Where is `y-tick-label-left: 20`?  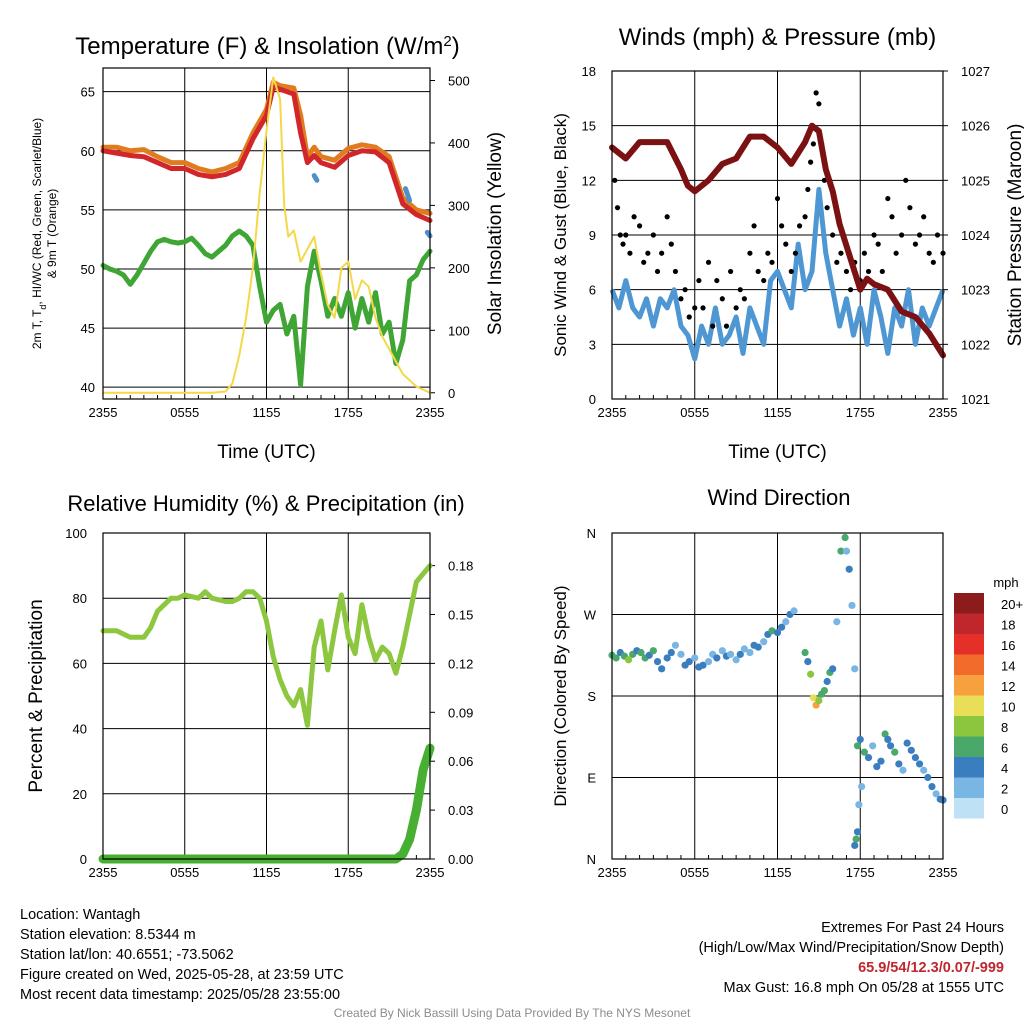
y-tick-label-left: 20 is located at coordinates (80, 794).